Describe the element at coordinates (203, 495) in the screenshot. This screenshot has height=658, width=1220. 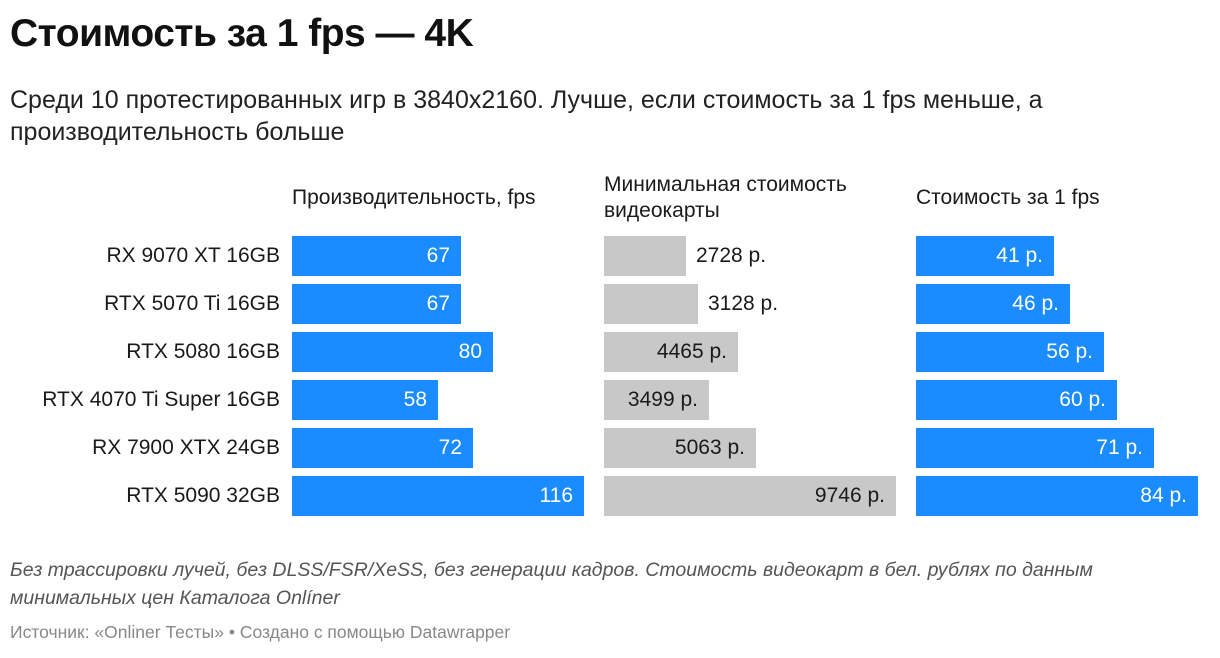
I see `row-label: RTX 5090 32GB` at that location.